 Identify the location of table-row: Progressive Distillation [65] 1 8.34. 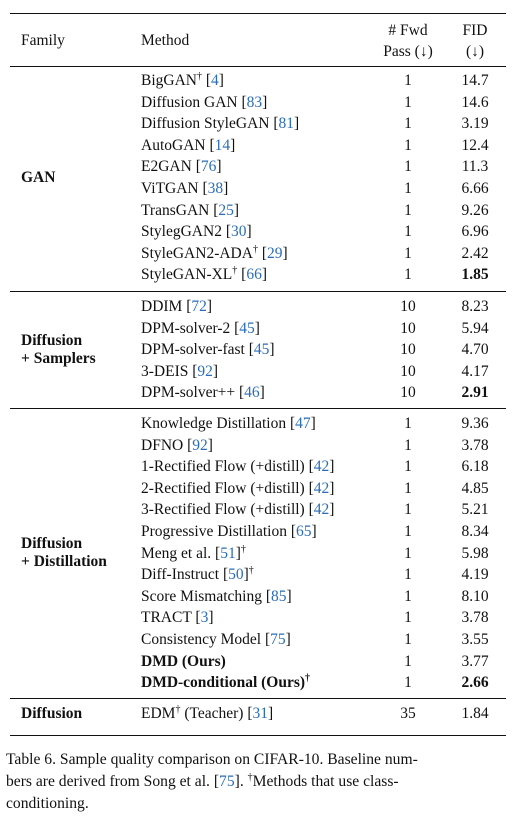
(258, 531).